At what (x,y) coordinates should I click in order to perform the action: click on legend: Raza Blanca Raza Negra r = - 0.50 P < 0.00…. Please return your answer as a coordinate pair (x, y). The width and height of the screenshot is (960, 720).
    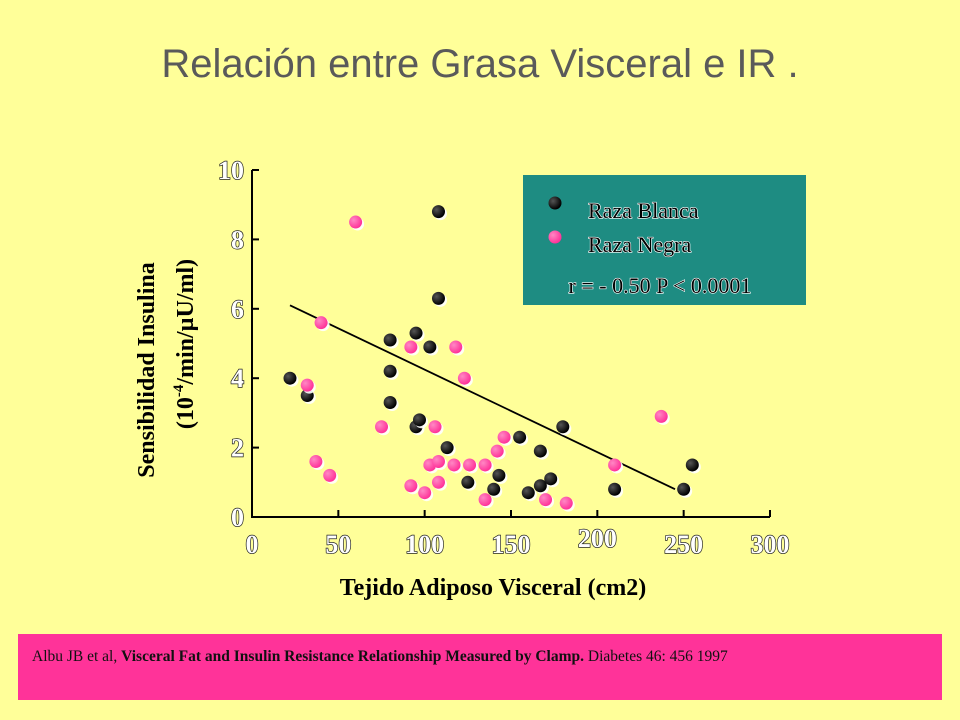
    Looking at the image, I should click on (664, 240).